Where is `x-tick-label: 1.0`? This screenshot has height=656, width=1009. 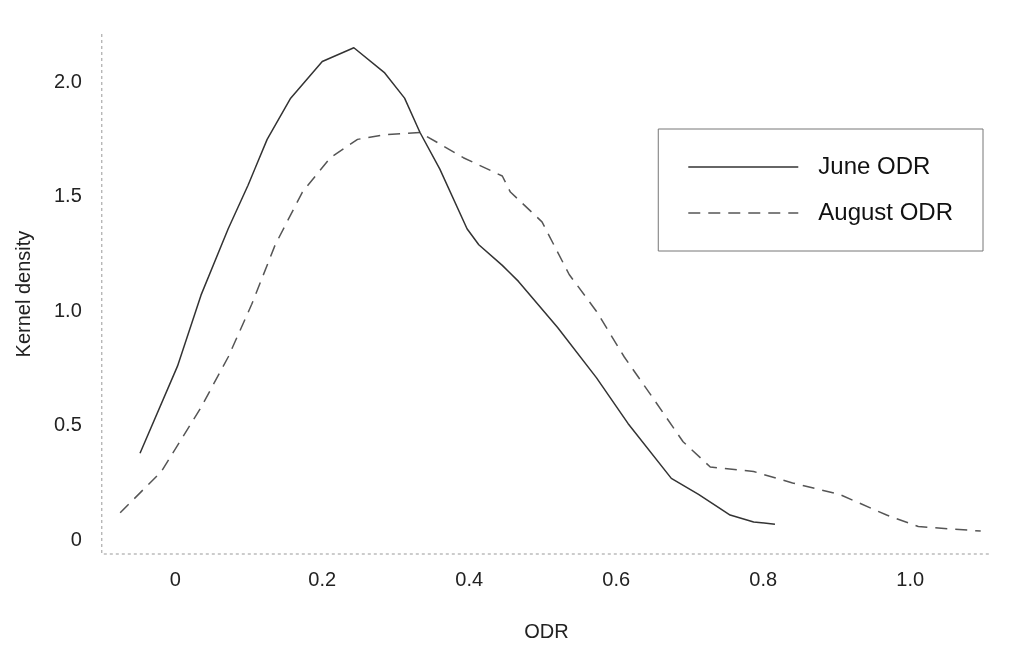 x-tick-label: 1.0 is located at coordinates (910, 578).